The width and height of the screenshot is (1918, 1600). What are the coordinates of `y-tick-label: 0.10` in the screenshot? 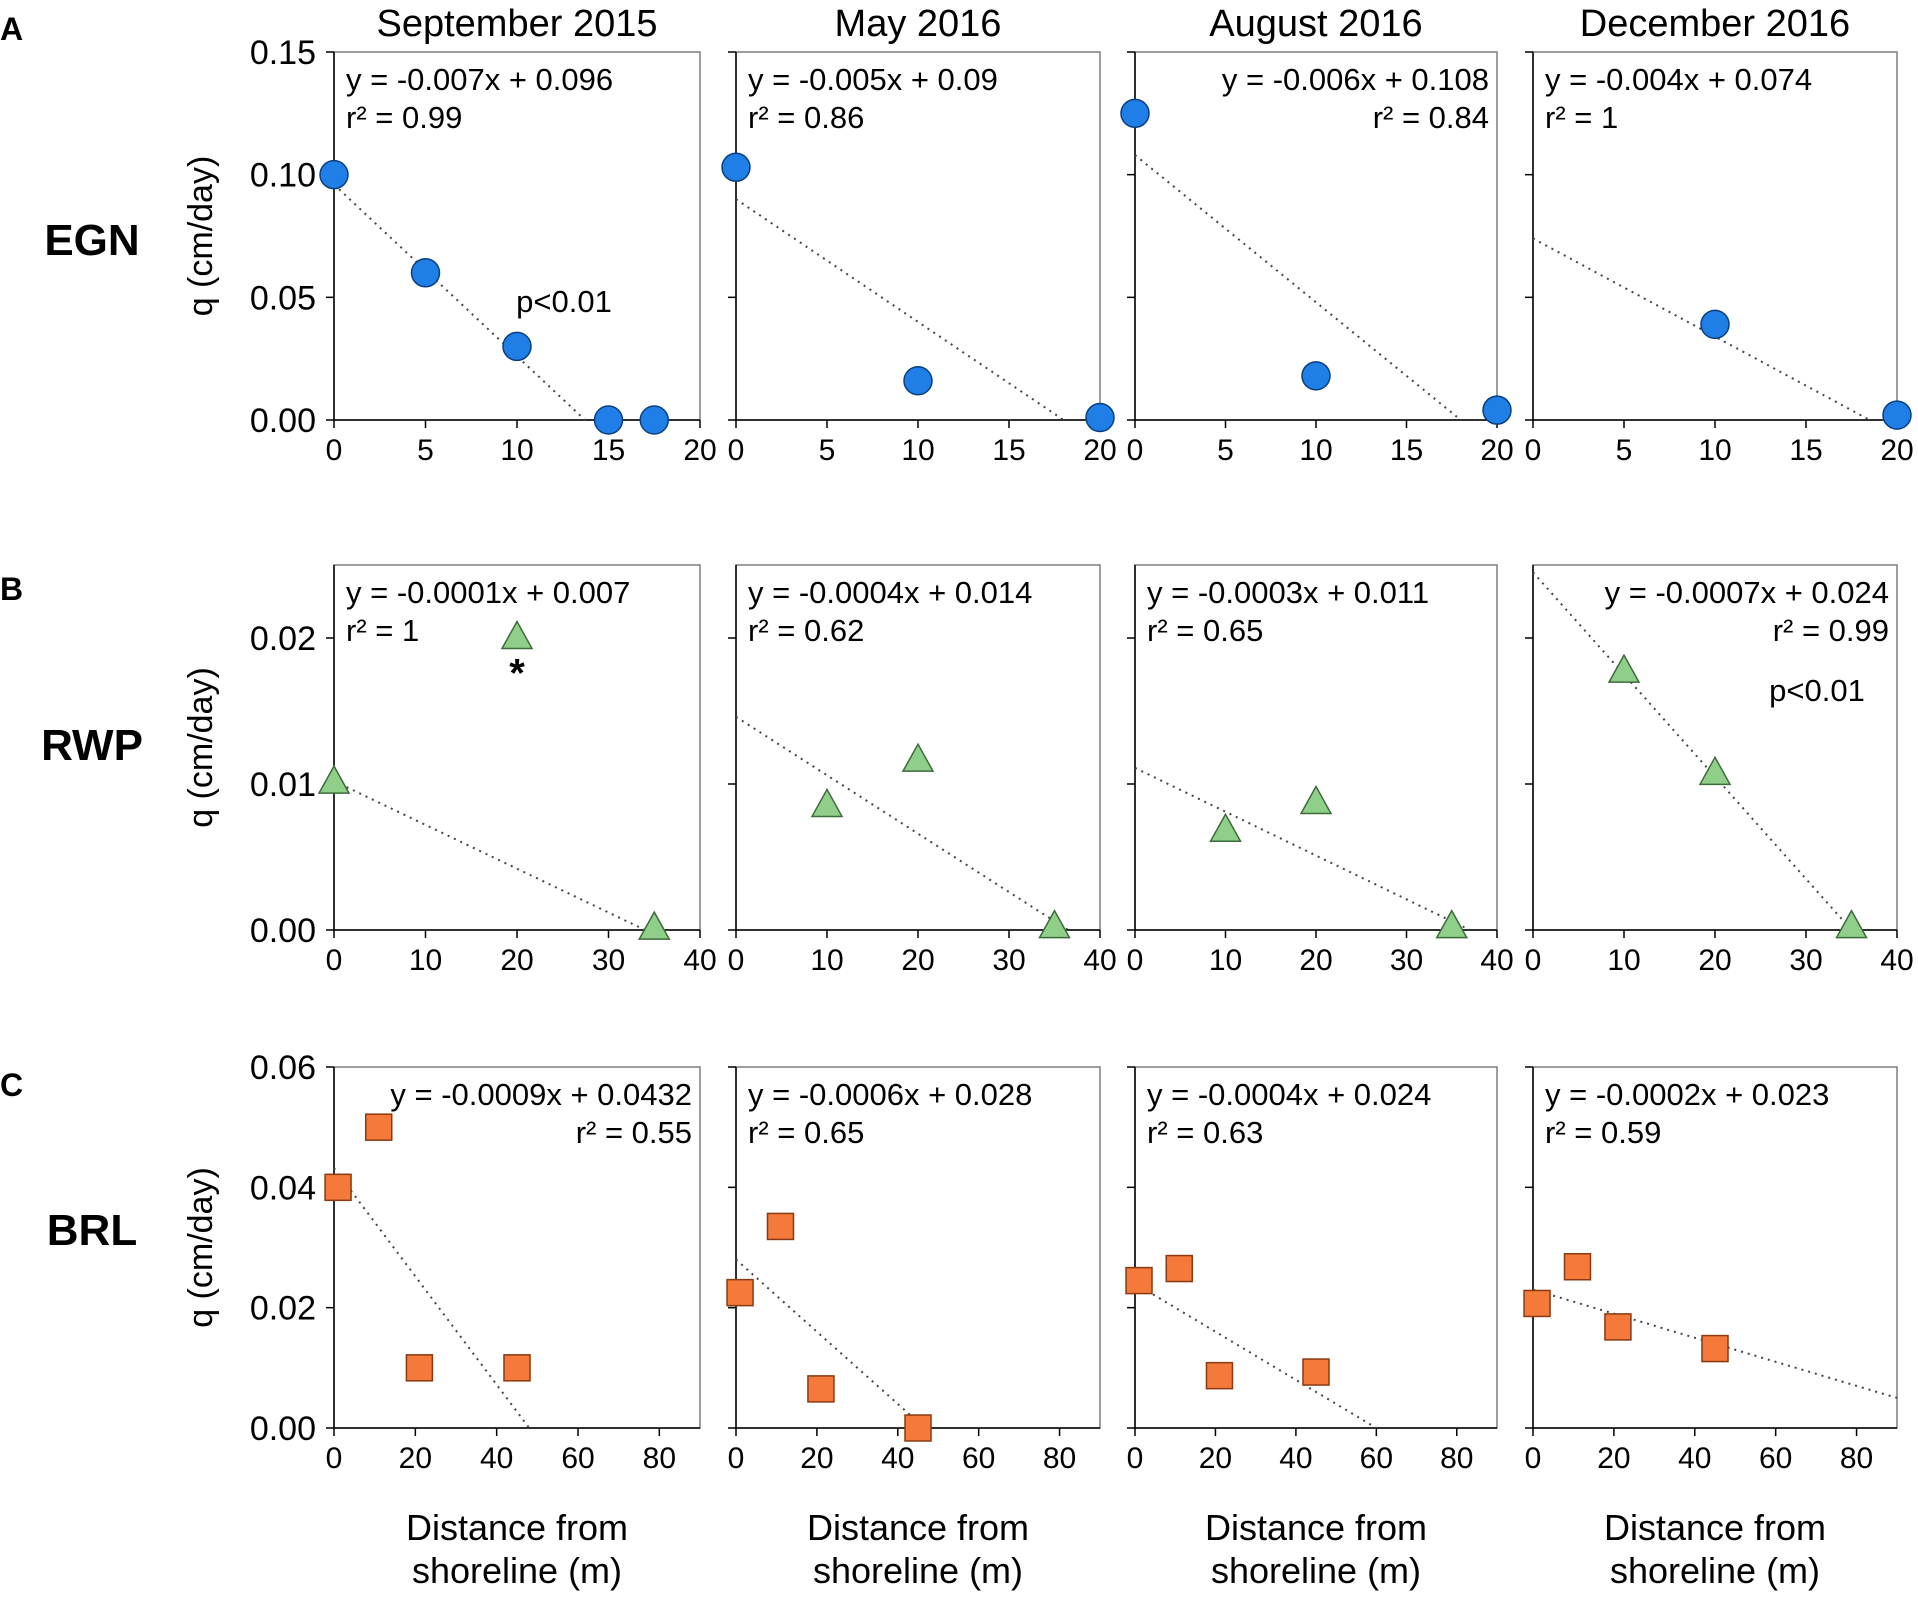 It's located at (283, 176).